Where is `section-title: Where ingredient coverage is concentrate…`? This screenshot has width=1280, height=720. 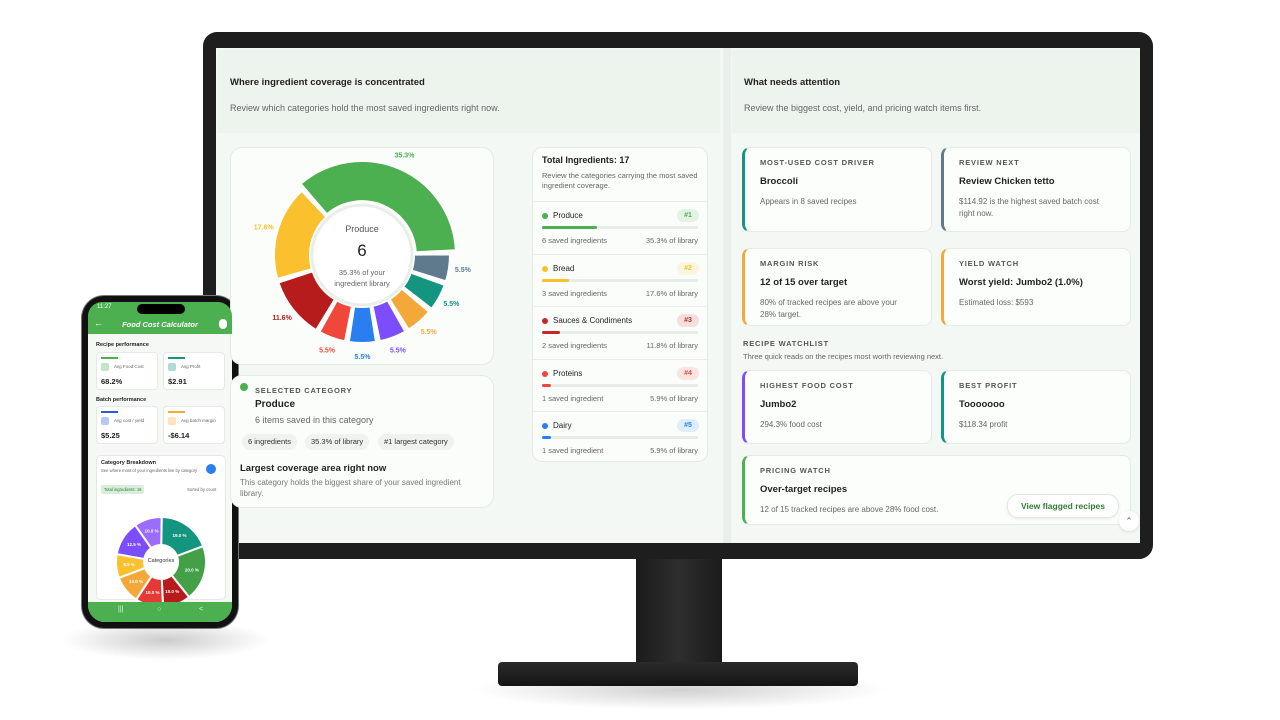 section-title: Where ingredient coverage is concentrate… is located at coordinates (327, 82).